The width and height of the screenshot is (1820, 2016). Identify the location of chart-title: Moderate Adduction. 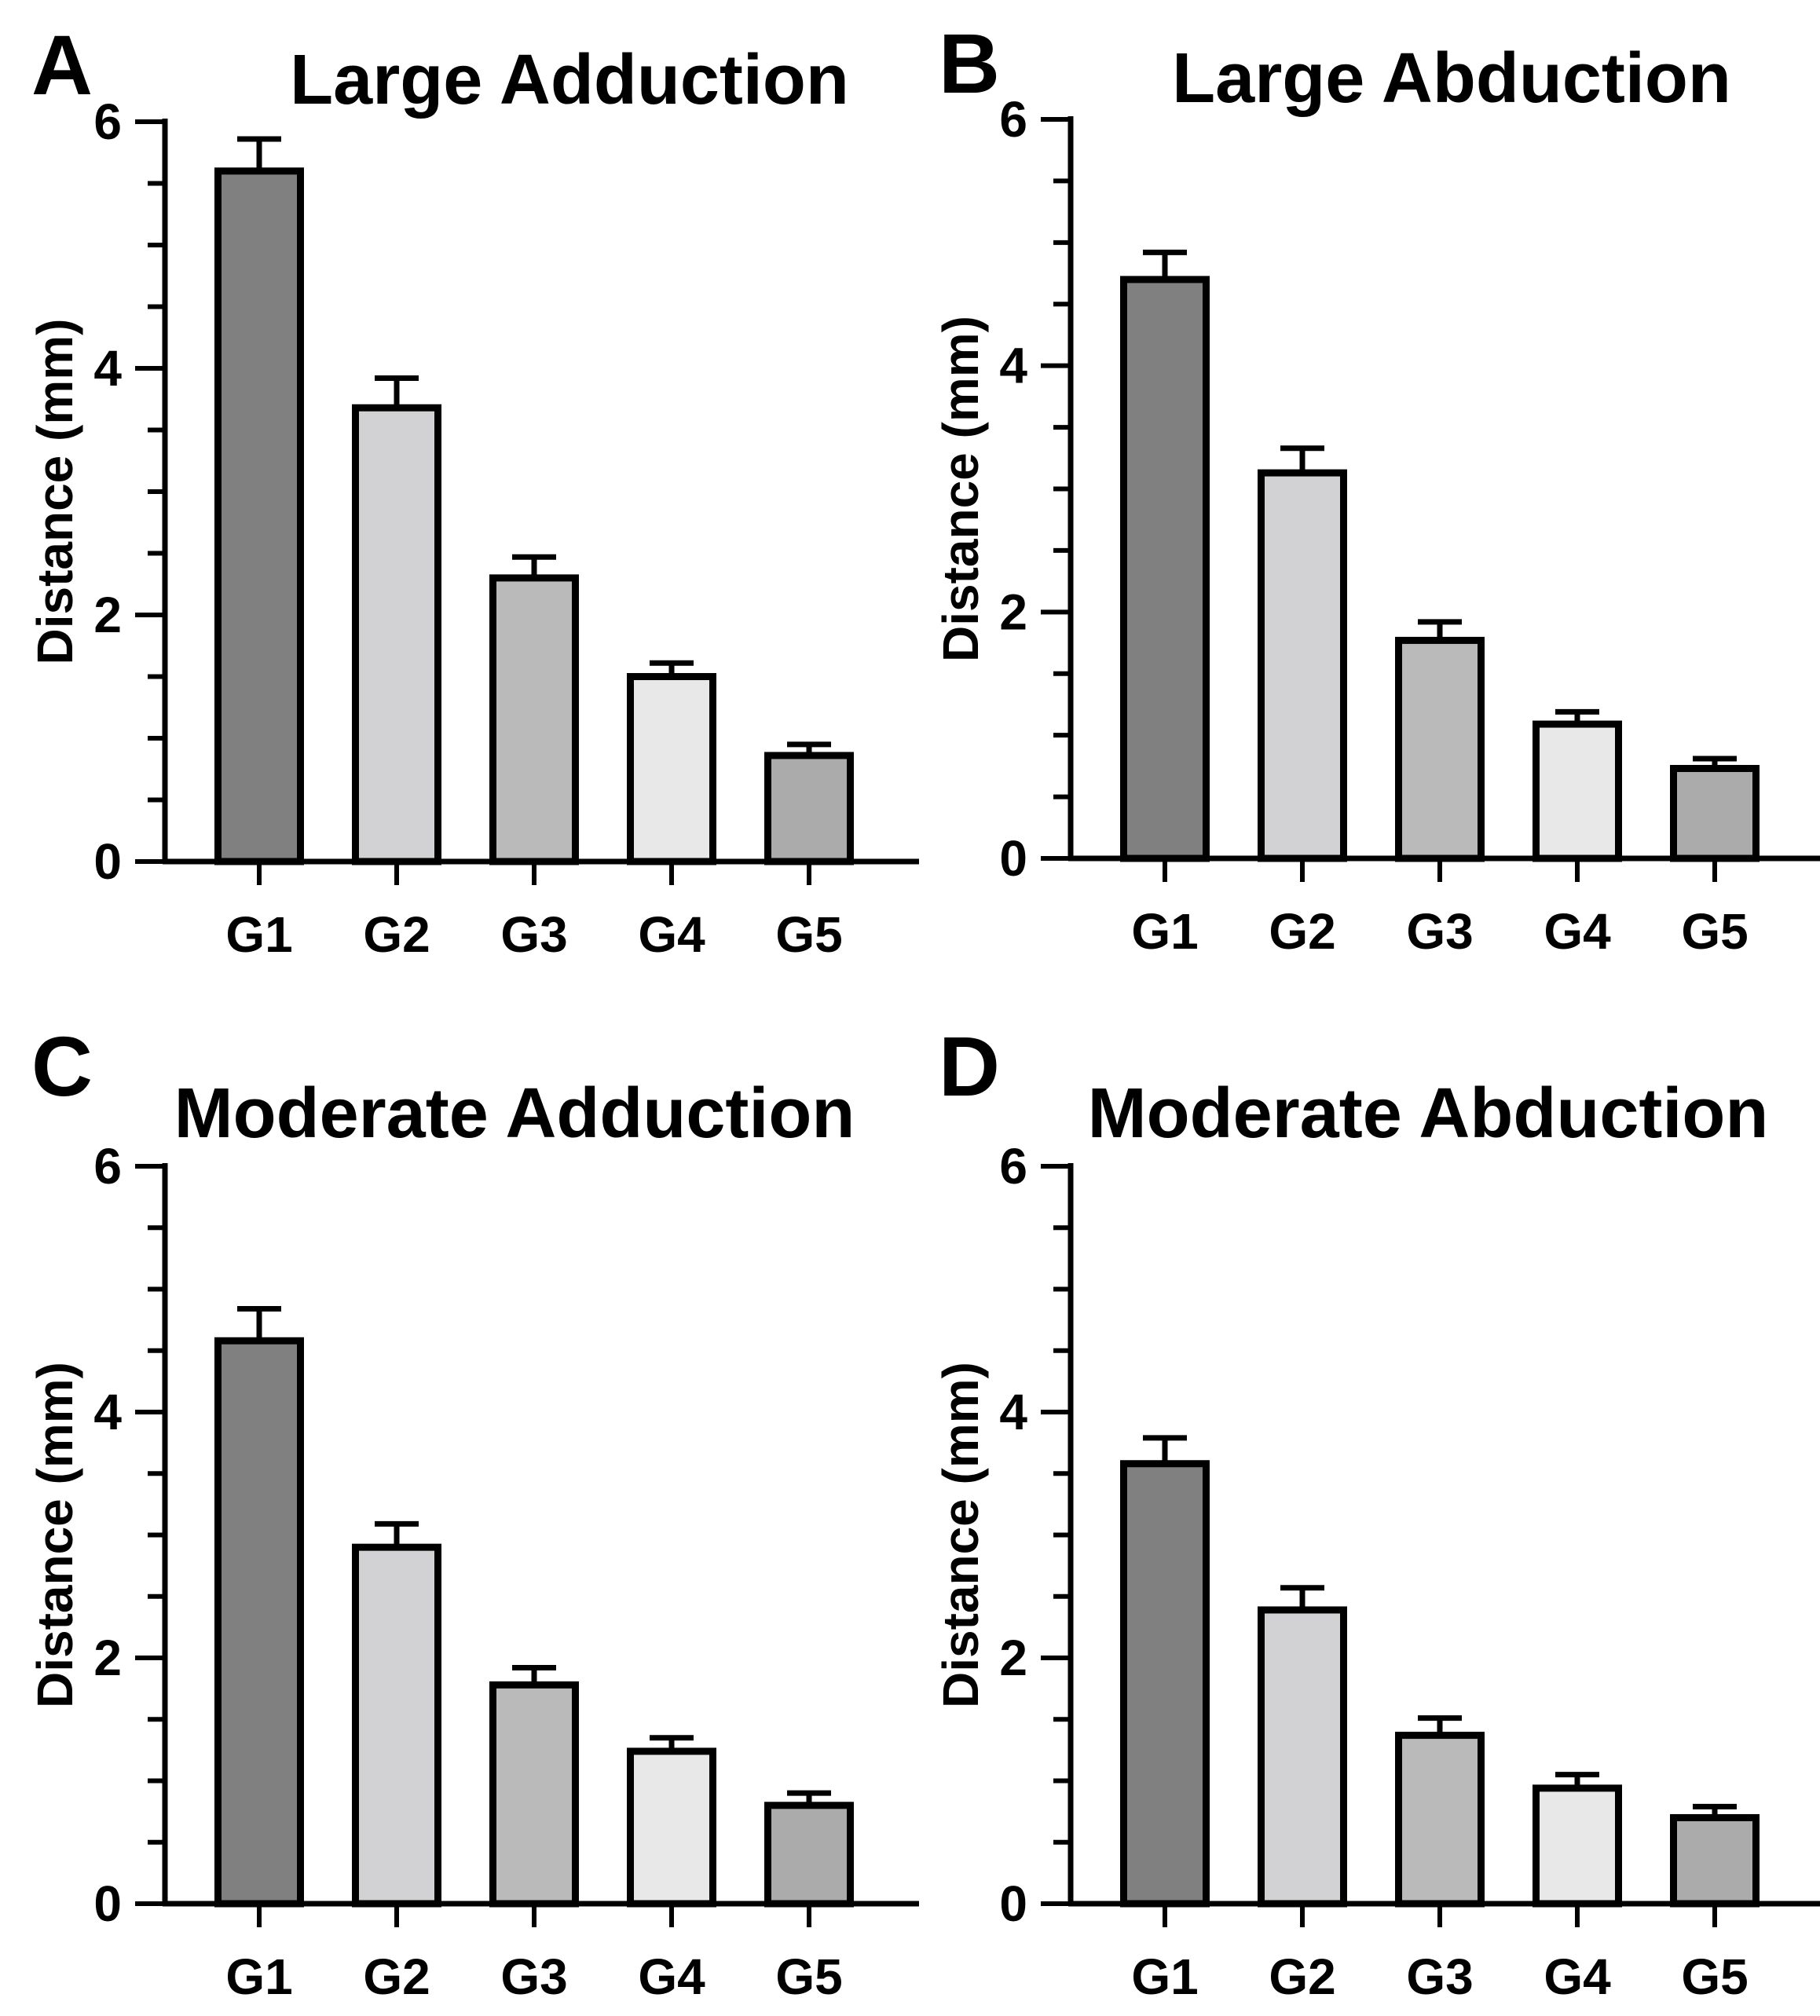
(514, 1114).